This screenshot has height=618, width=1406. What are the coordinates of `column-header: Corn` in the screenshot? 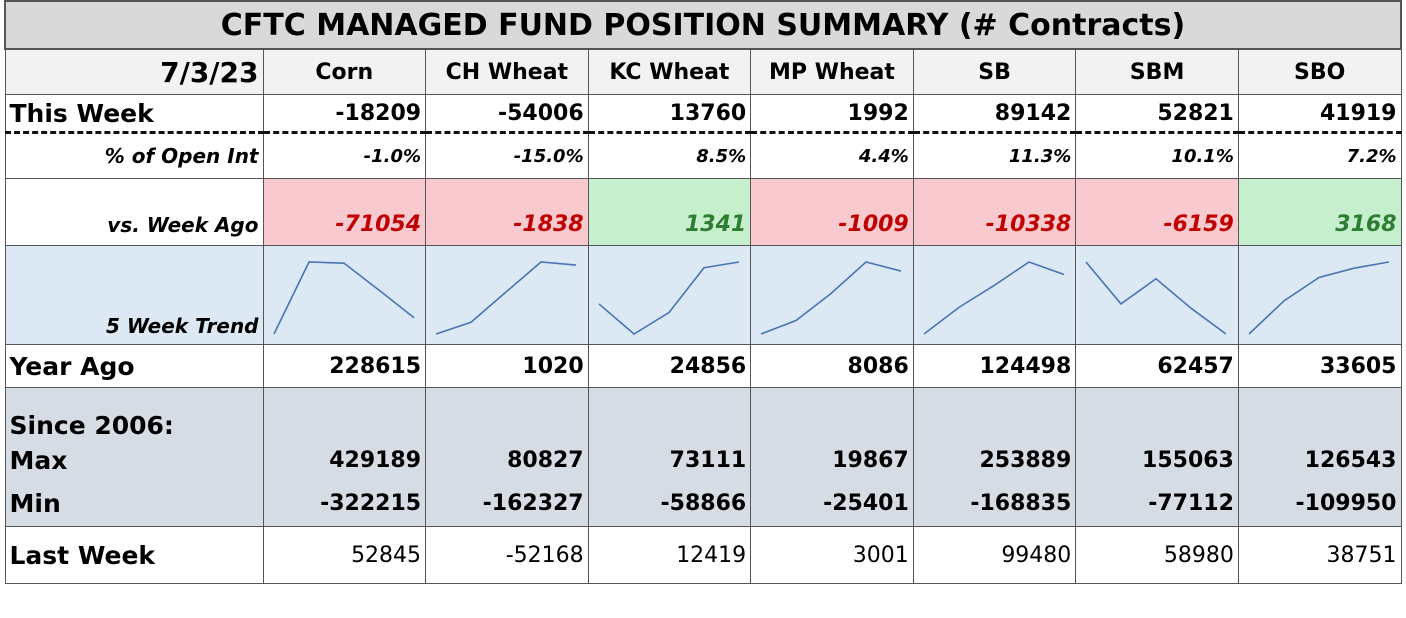 It's located at (344, 71).